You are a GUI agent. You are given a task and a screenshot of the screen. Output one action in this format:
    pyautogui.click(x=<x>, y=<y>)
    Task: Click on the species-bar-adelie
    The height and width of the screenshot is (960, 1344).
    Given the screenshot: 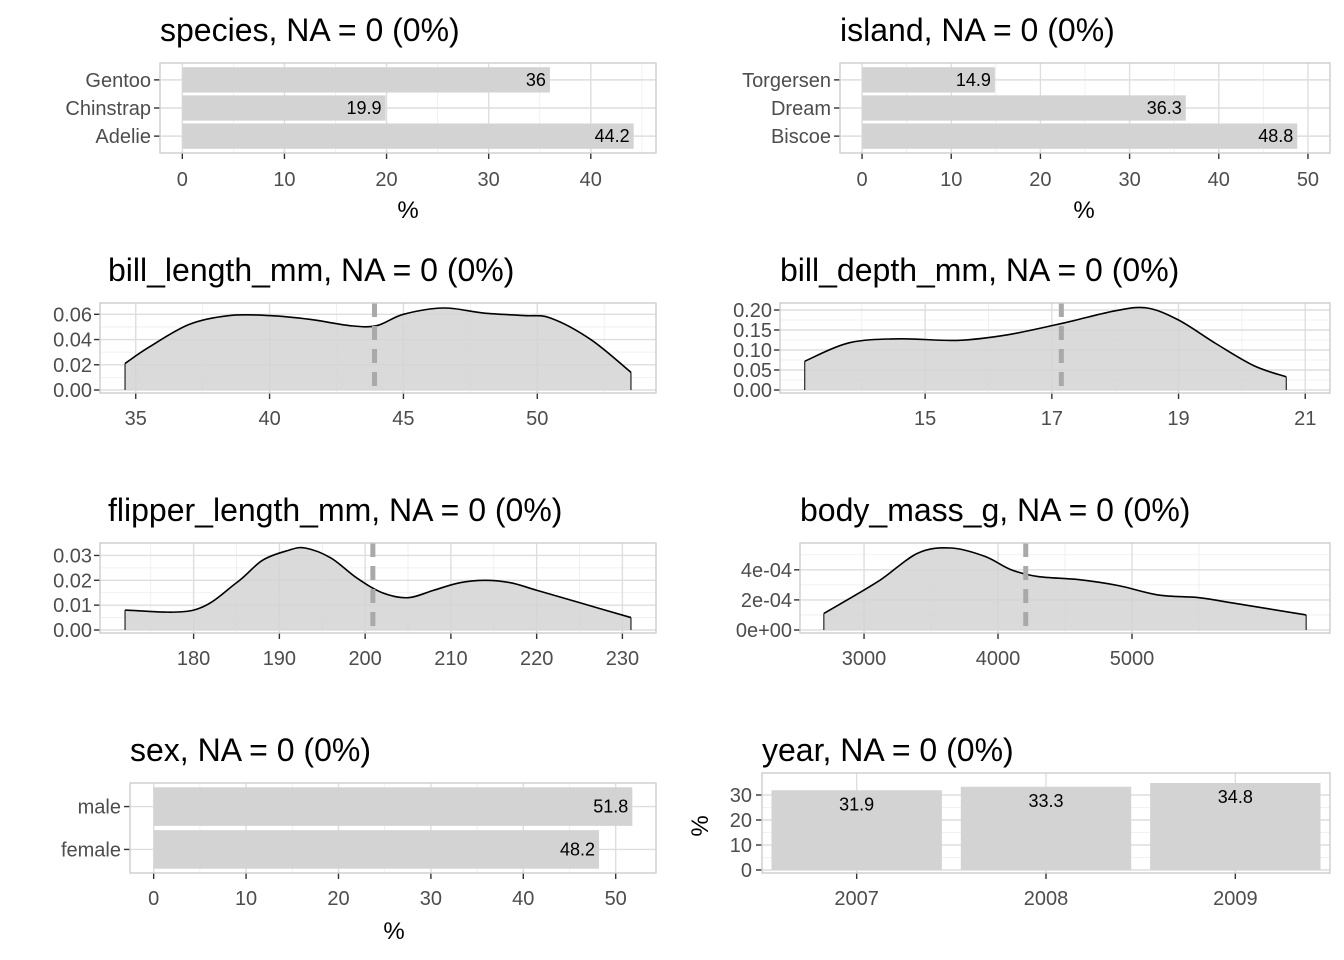 What is the action you would take?
    pyautogui.click(x=408, y=136)
    